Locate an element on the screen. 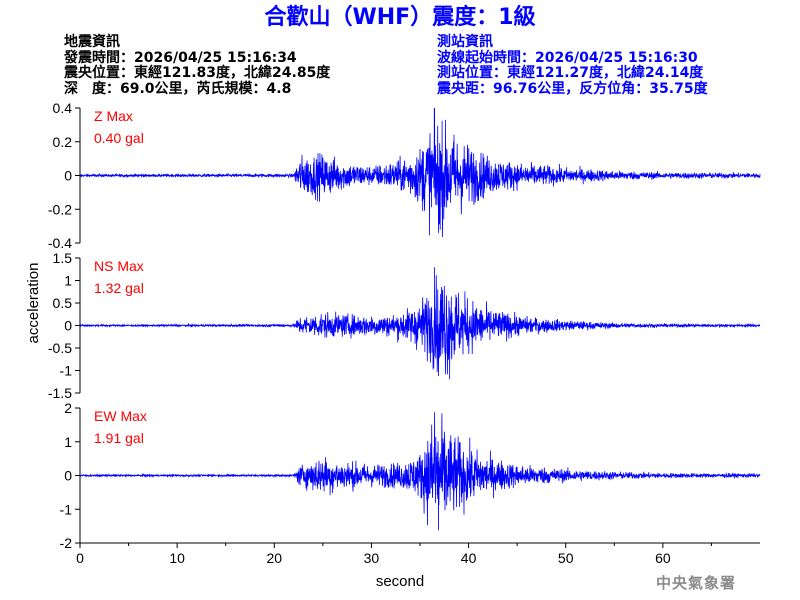 This screenshot has width=800, height=600. depth-magnitude: 深 度：69.0公里，芮氏規模：4.8 is located at coordinates (178, 88).